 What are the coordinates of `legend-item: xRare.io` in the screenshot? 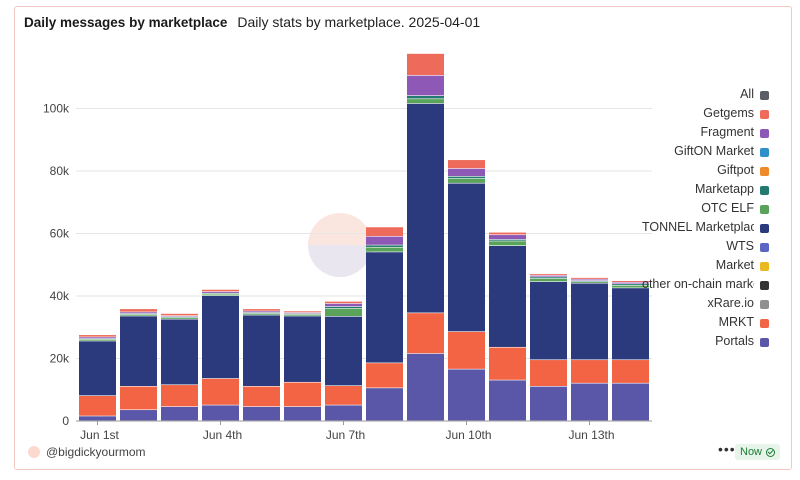 It's located at (718, 304).